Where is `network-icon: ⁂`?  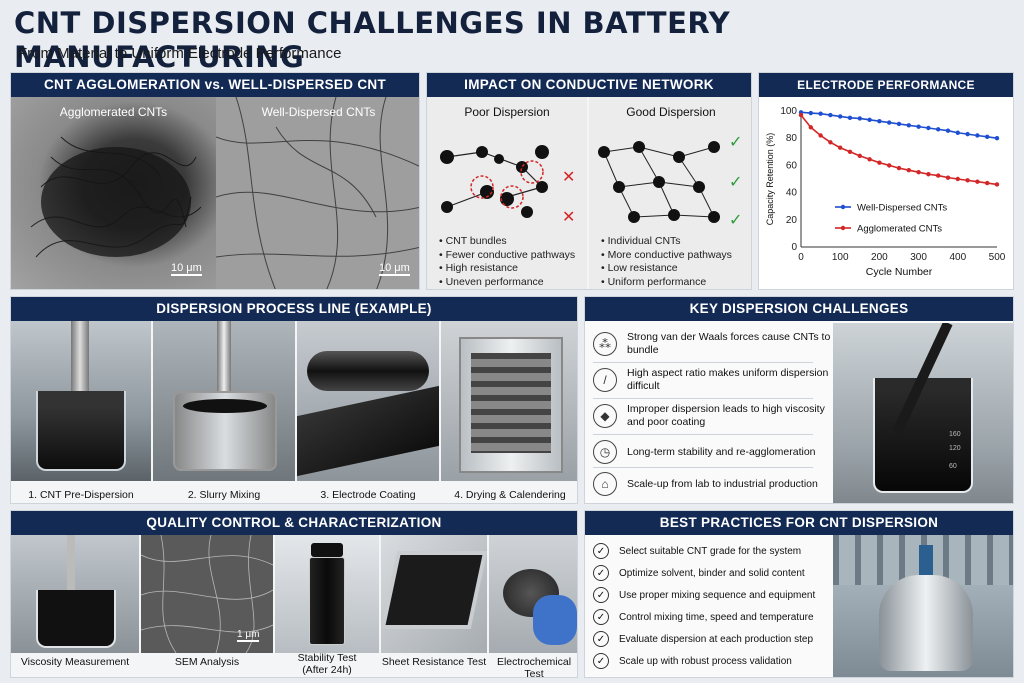
network-icon: ⁂ is located at coordinates (605, 344).